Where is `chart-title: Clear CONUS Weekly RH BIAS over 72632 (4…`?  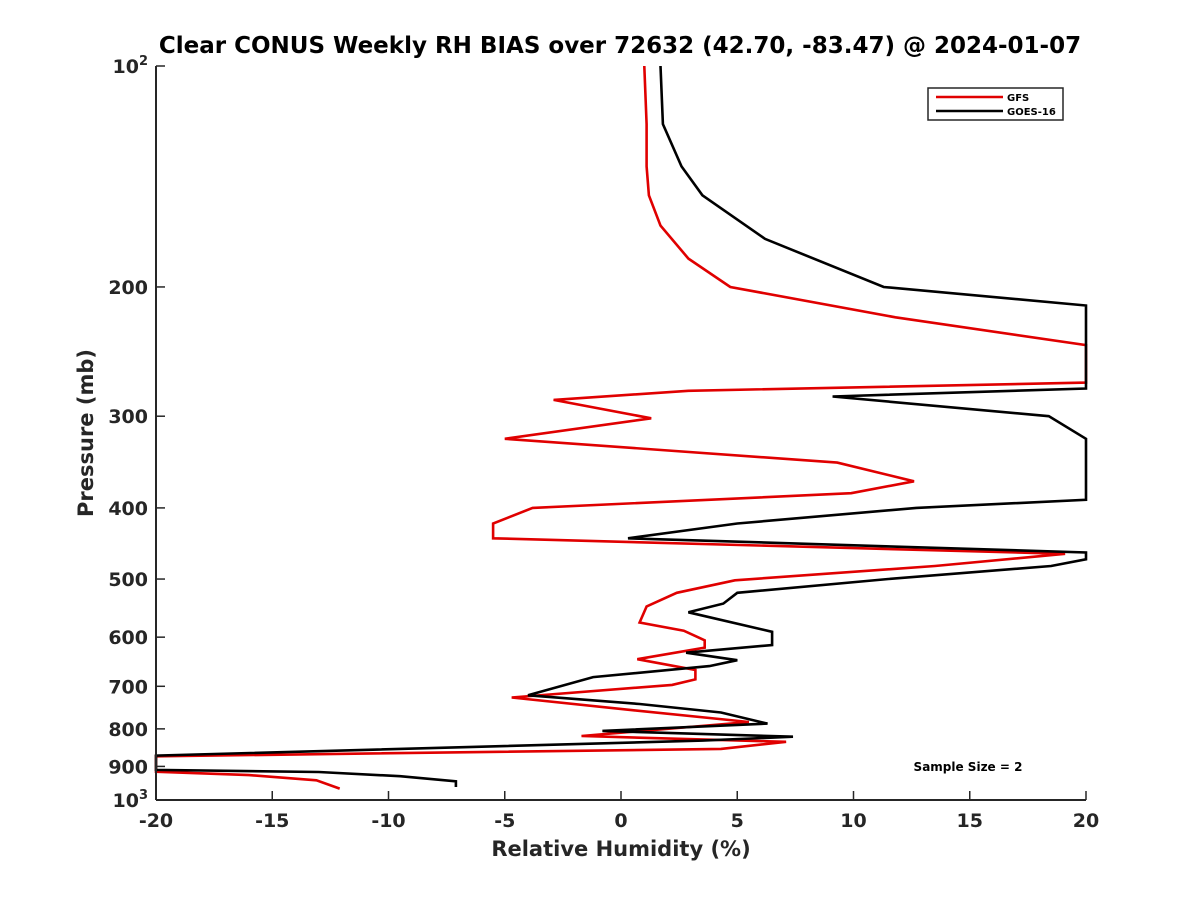
chart-title: Clear CONUS Weekly RH BIAS over 72632 (4… is located at coordinates (620, 46).